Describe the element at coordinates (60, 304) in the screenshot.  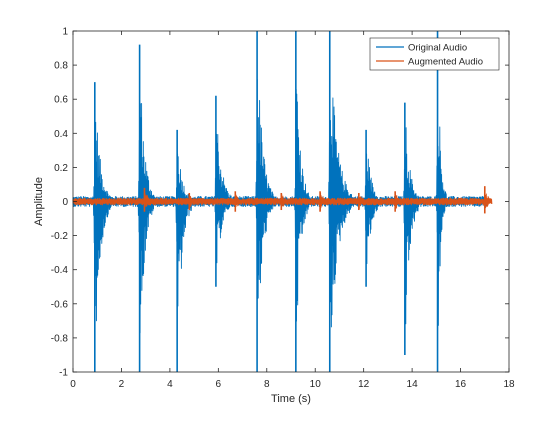
I see `y-tick-label: -0.6` at that location.